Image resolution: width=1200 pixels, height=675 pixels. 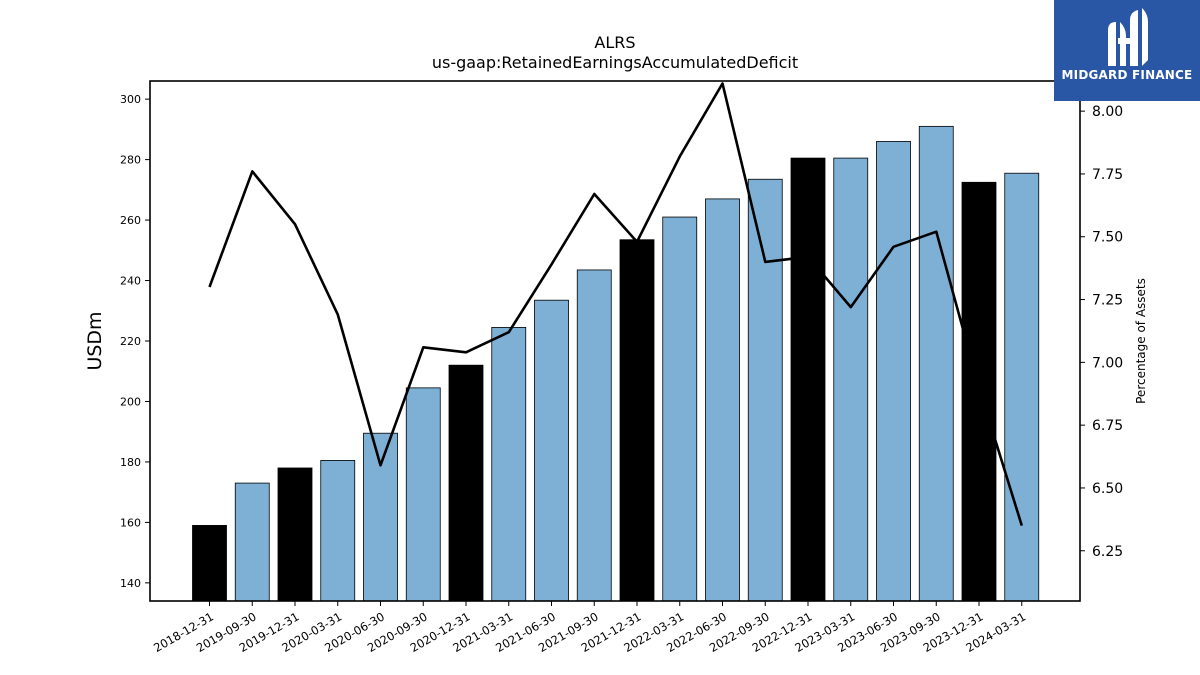 I want to click on y2-tick-label: 6.75, so click(x=1107, y=426).